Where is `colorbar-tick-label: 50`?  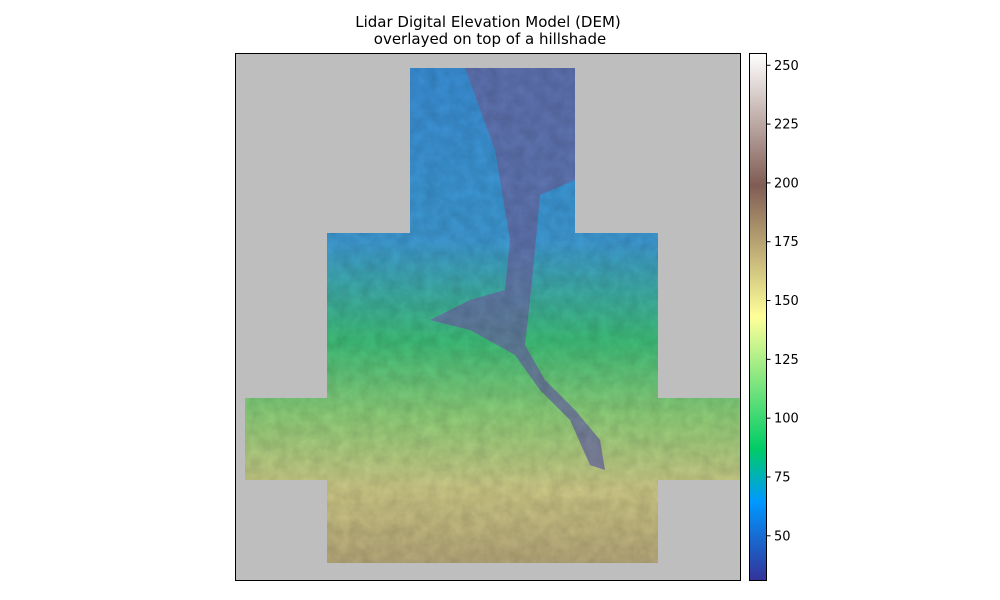
colorbar-tick-label: 50 is located at coordinates (782, 536).